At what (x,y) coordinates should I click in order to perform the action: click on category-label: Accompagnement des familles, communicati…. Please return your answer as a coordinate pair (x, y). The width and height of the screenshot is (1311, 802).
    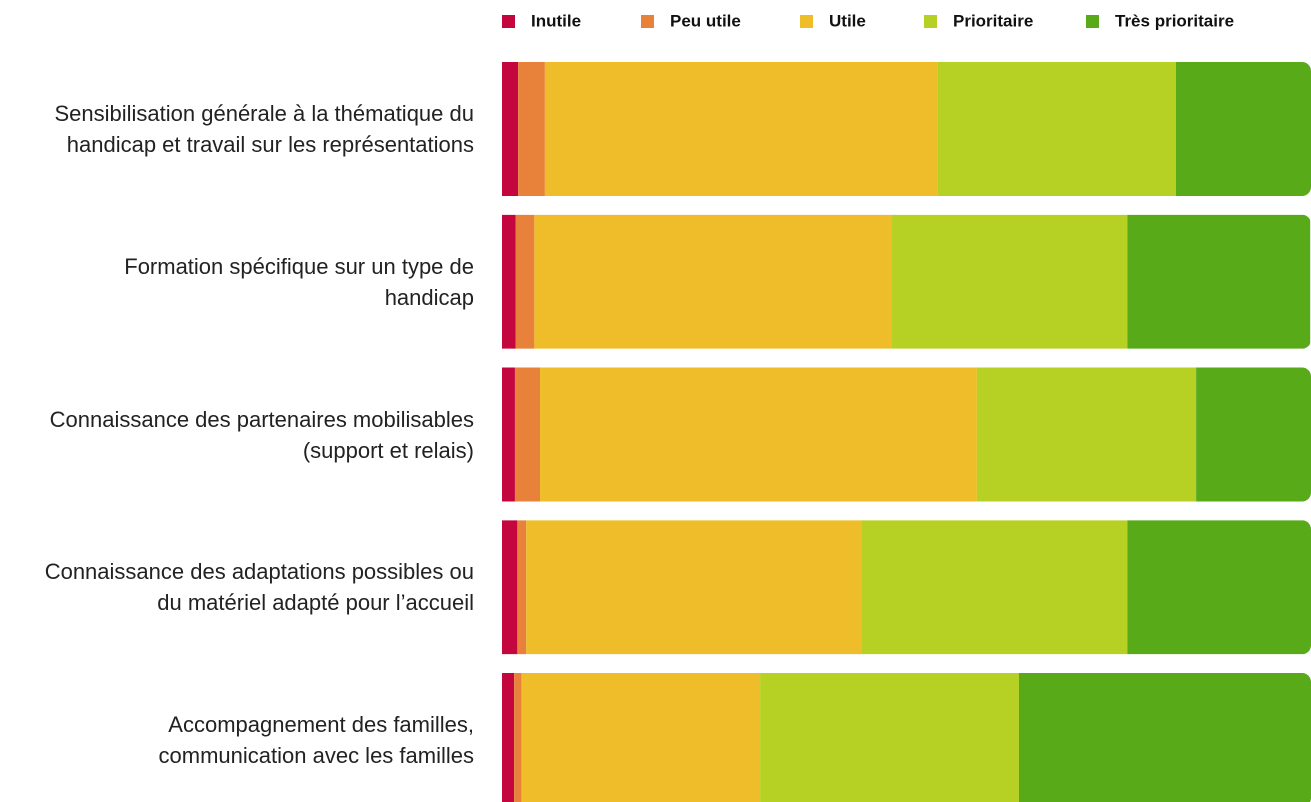
    Looking at the image, I should click on (254, 737).